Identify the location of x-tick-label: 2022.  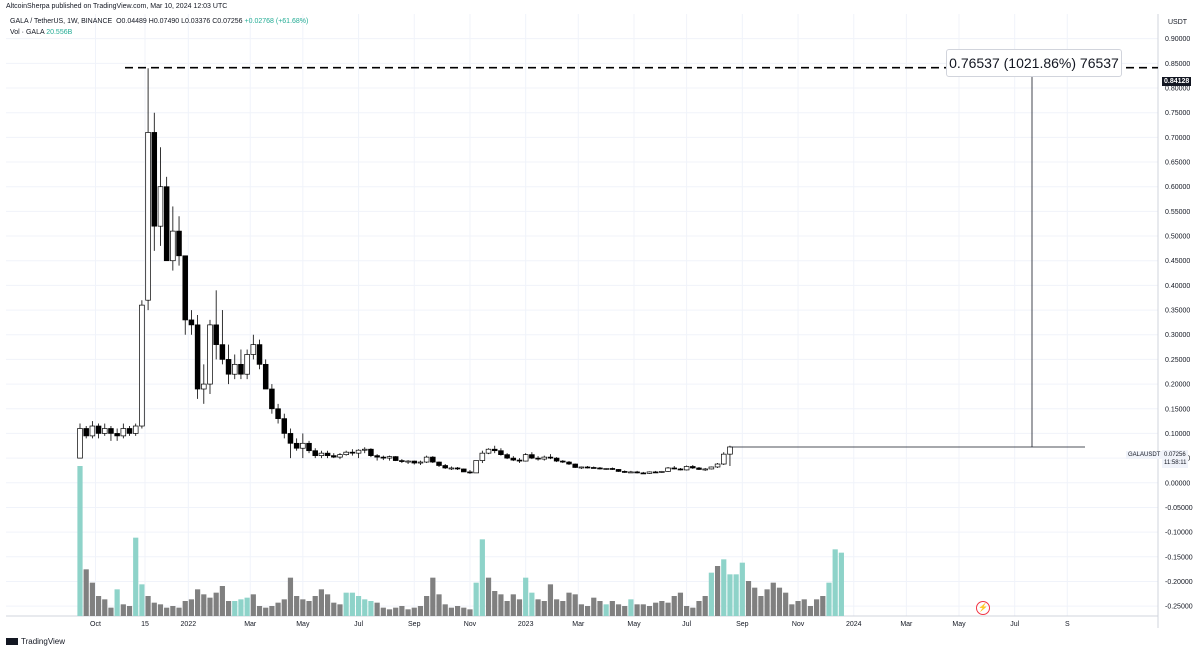
(189, 624).